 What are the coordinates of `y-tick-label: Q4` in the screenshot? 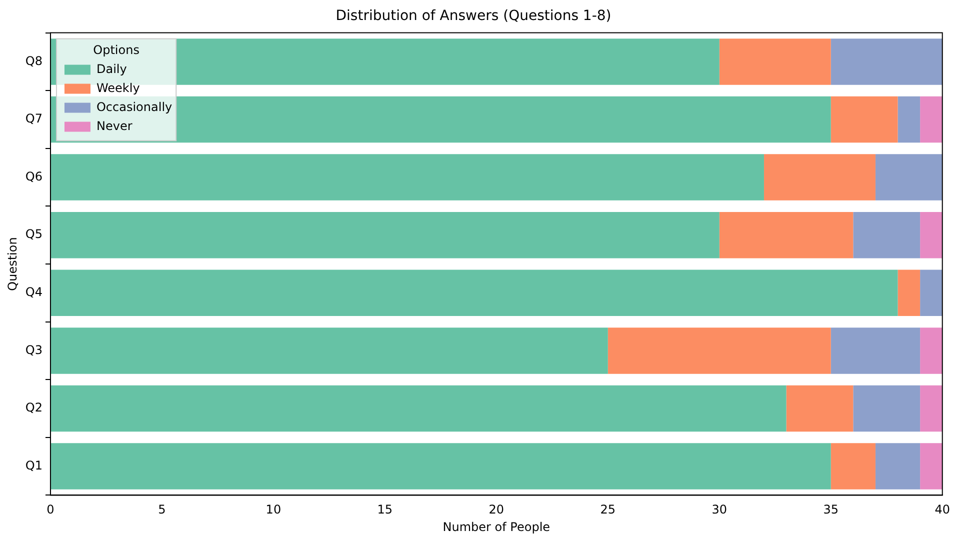 It's located at (33, 292).